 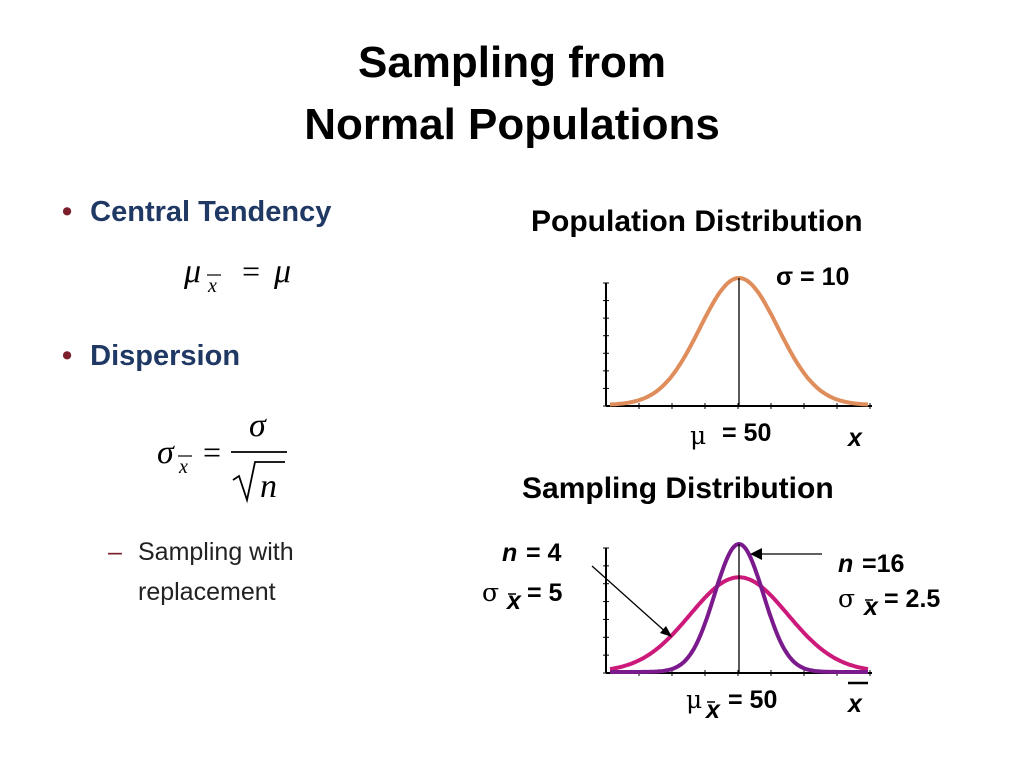 What do you see at coordinates (512, 62) in the screenshot?
I see `title-line-1: Sampling from` at bounding box center [512, 62].